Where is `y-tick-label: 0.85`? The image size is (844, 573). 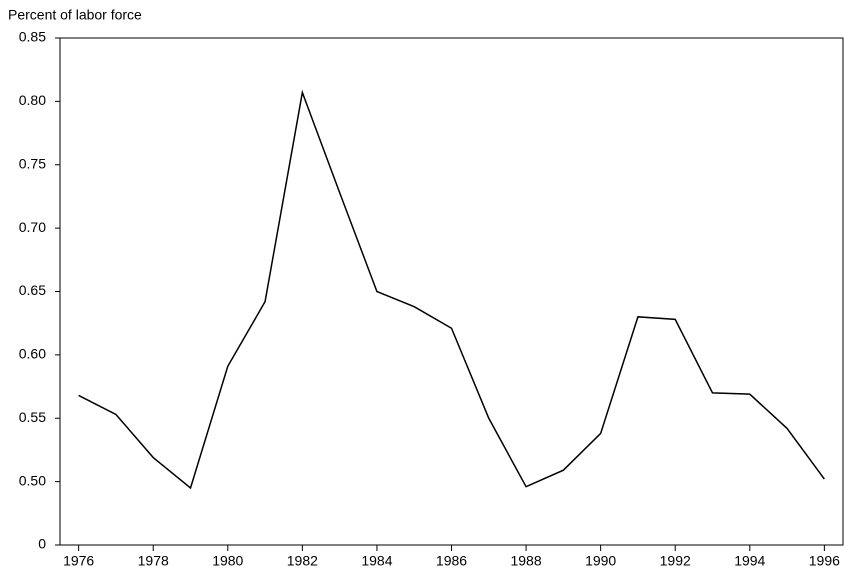
y-tick-label: 0.85 is located at coordinates (32, 37).